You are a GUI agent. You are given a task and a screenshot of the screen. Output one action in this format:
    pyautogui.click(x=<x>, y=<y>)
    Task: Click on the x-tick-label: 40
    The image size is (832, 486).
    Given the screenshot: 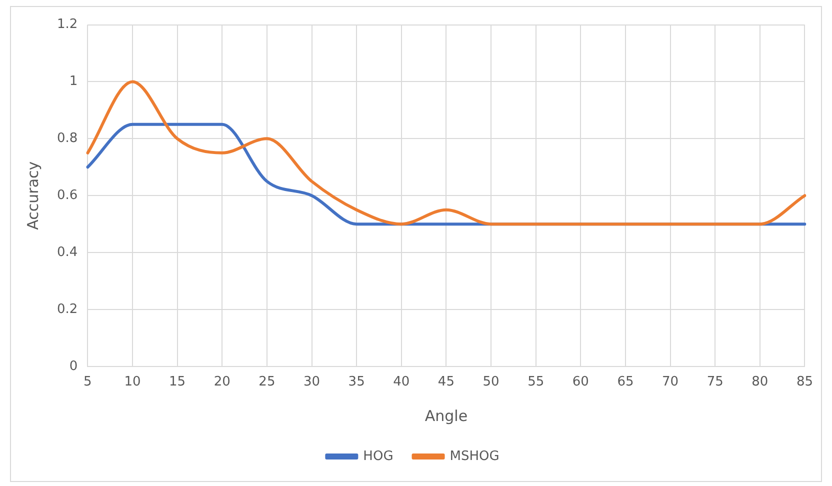 What is the action you would take?
    pyautogui.click(x=401, y=382)
    